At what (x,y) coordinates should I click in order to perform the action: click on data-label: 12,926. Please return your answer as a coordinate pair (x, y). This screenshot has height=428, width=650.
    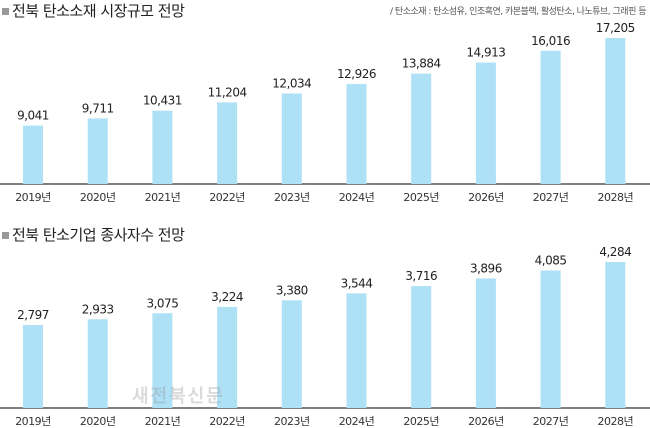
    Looking at the image, I should click on (356, 74).